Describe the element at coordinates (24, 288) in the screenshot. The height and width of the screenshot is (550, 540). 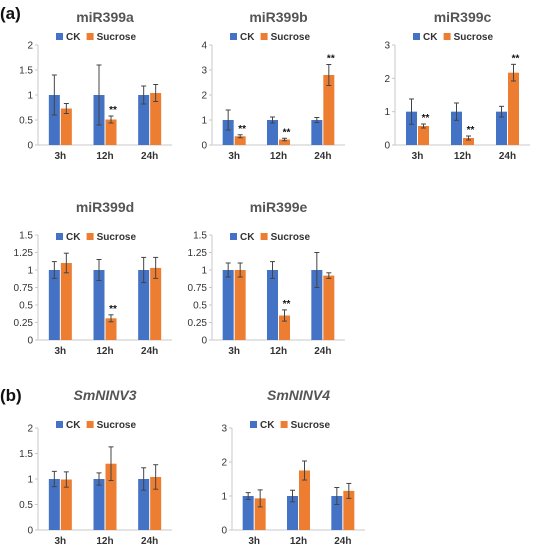
I see `y-tick-label: 0.75` at that location.